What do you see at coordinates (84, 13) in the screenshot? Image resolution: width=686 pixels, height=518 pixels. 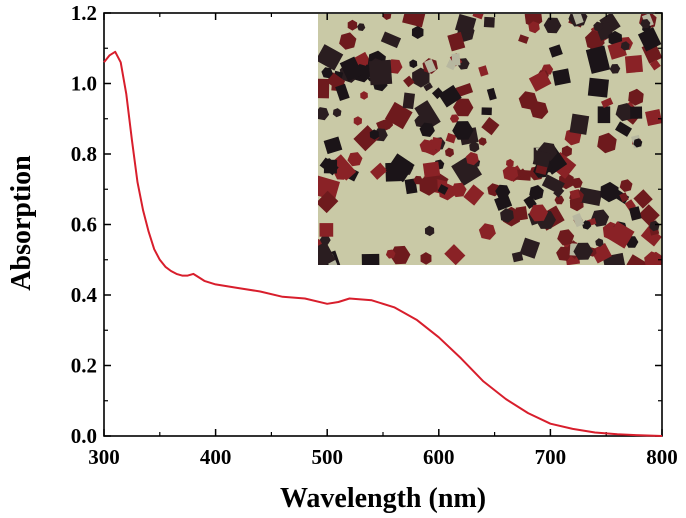 I see `y-tick-label: 1.2` at bounding box center [84, 13].